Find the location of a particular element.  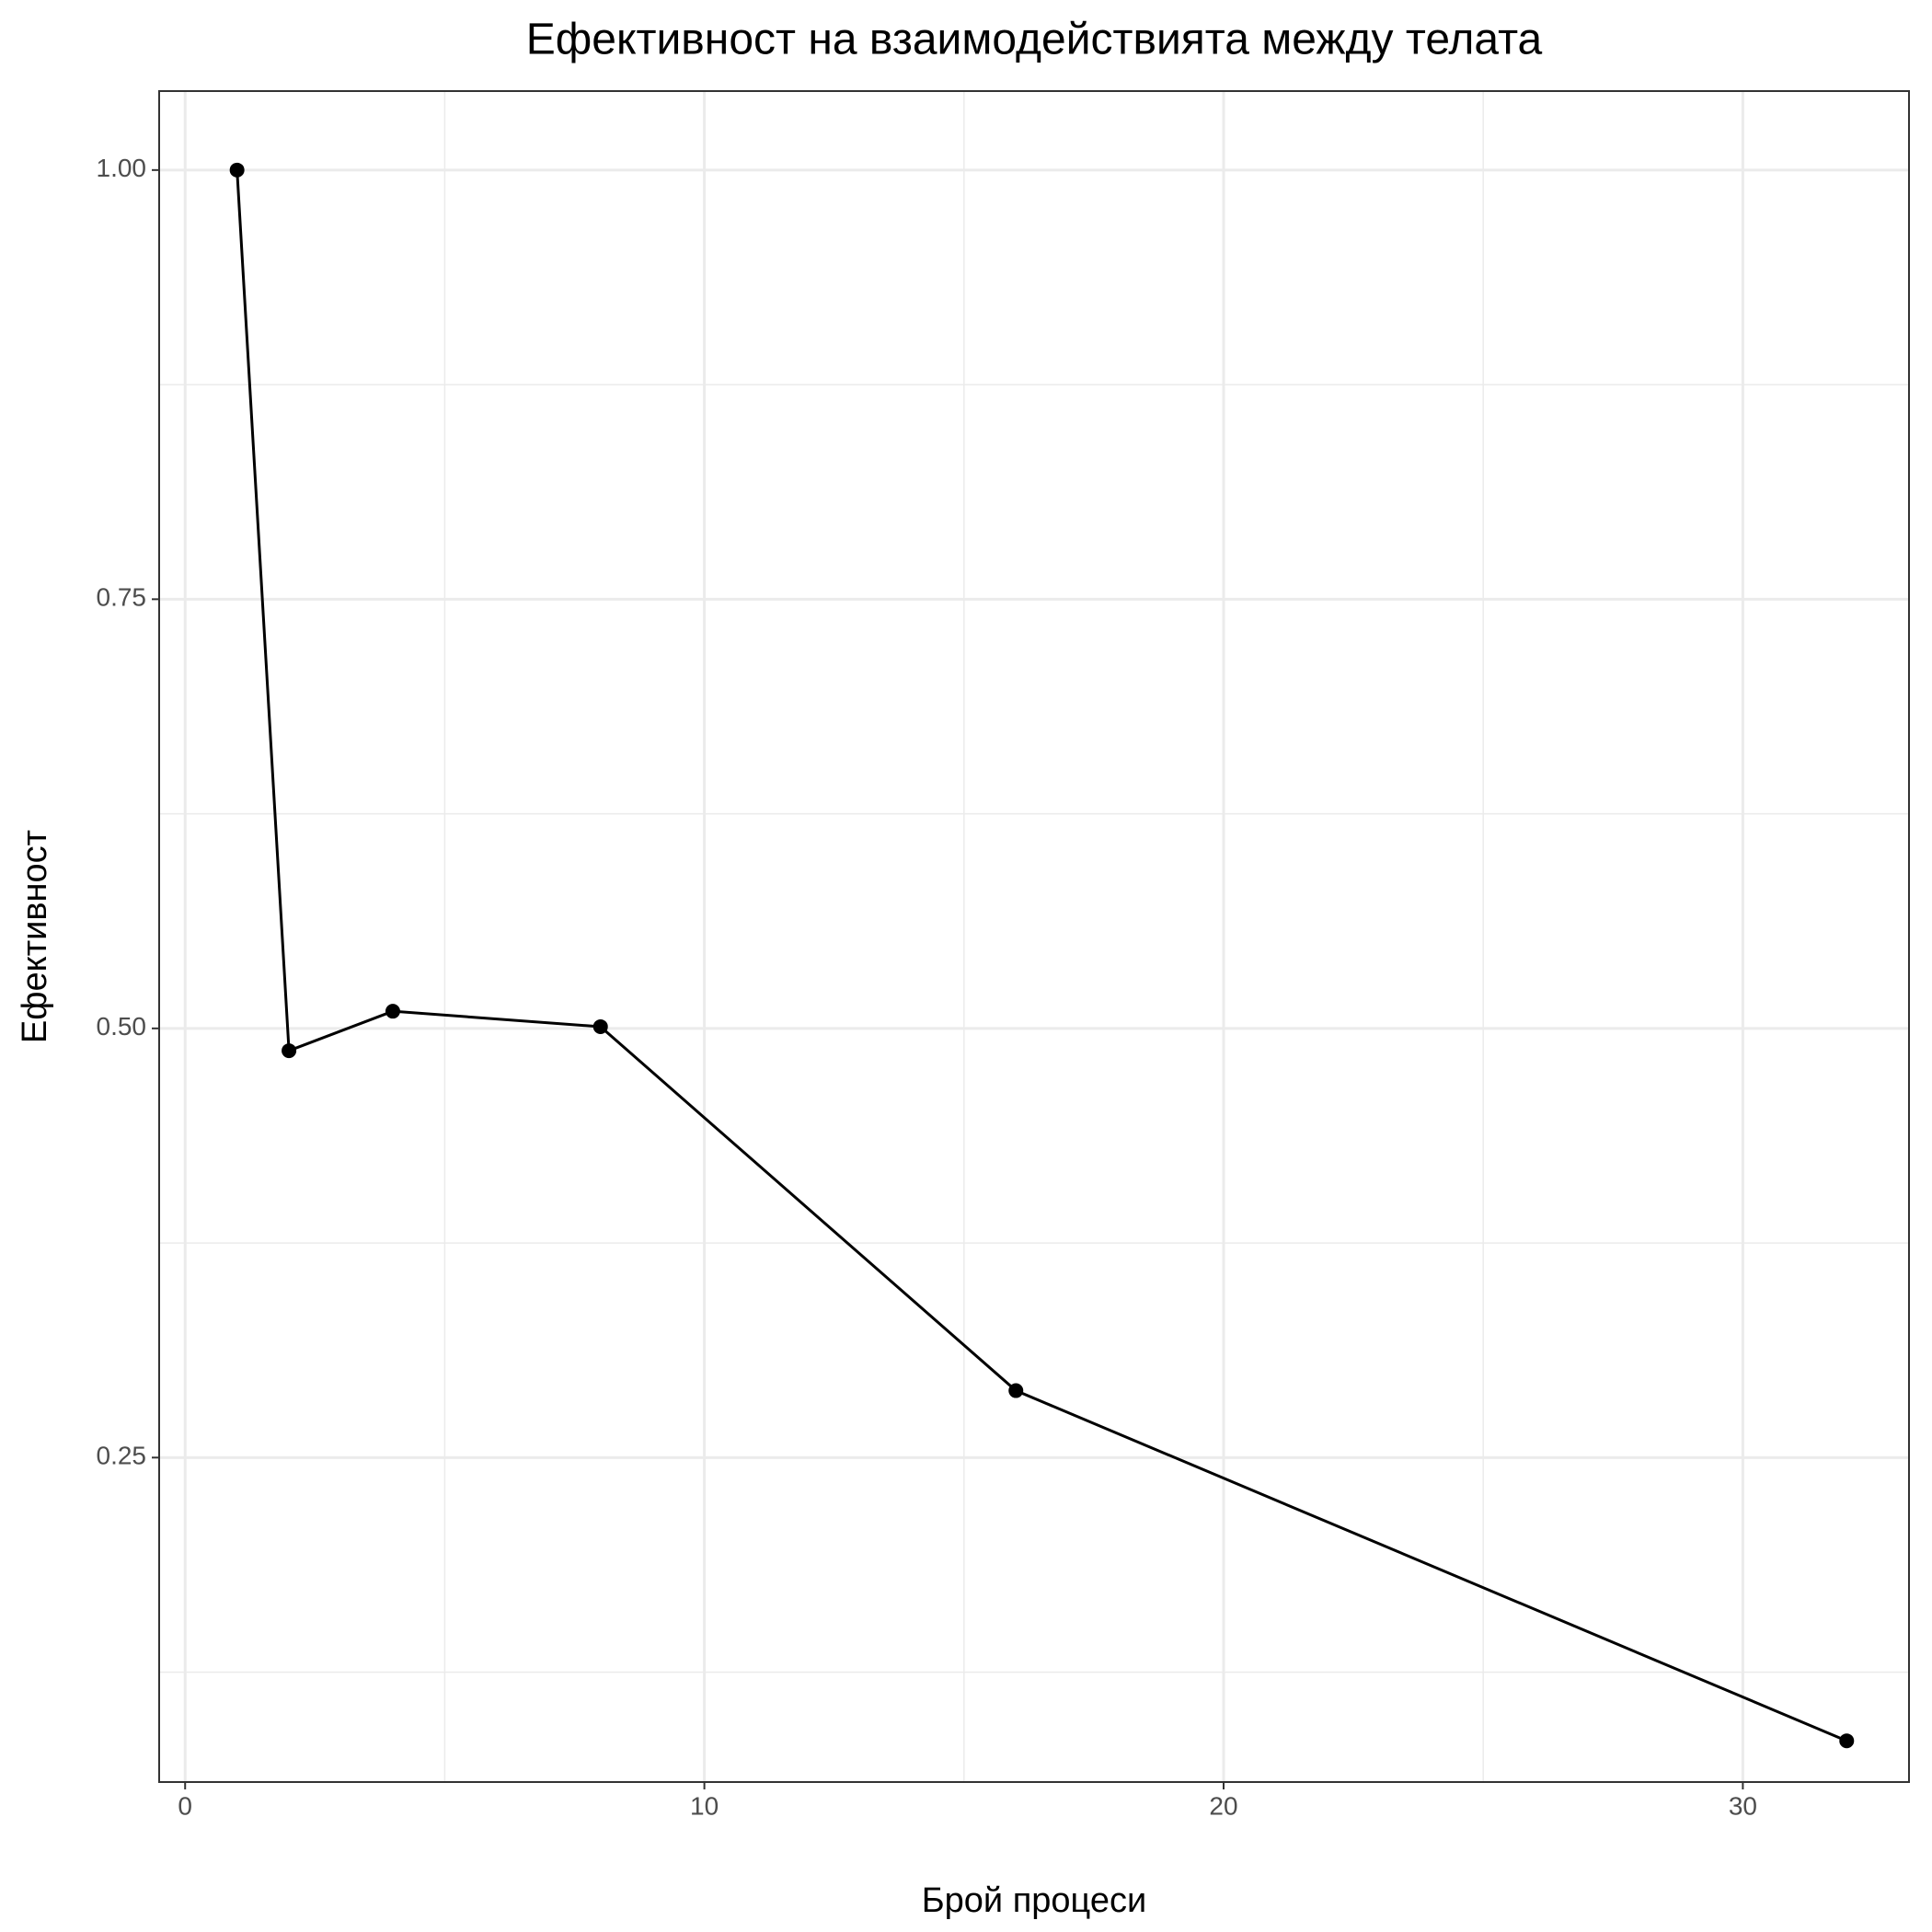

x-tick-label: 10 is located at coordinates (704, 1805).